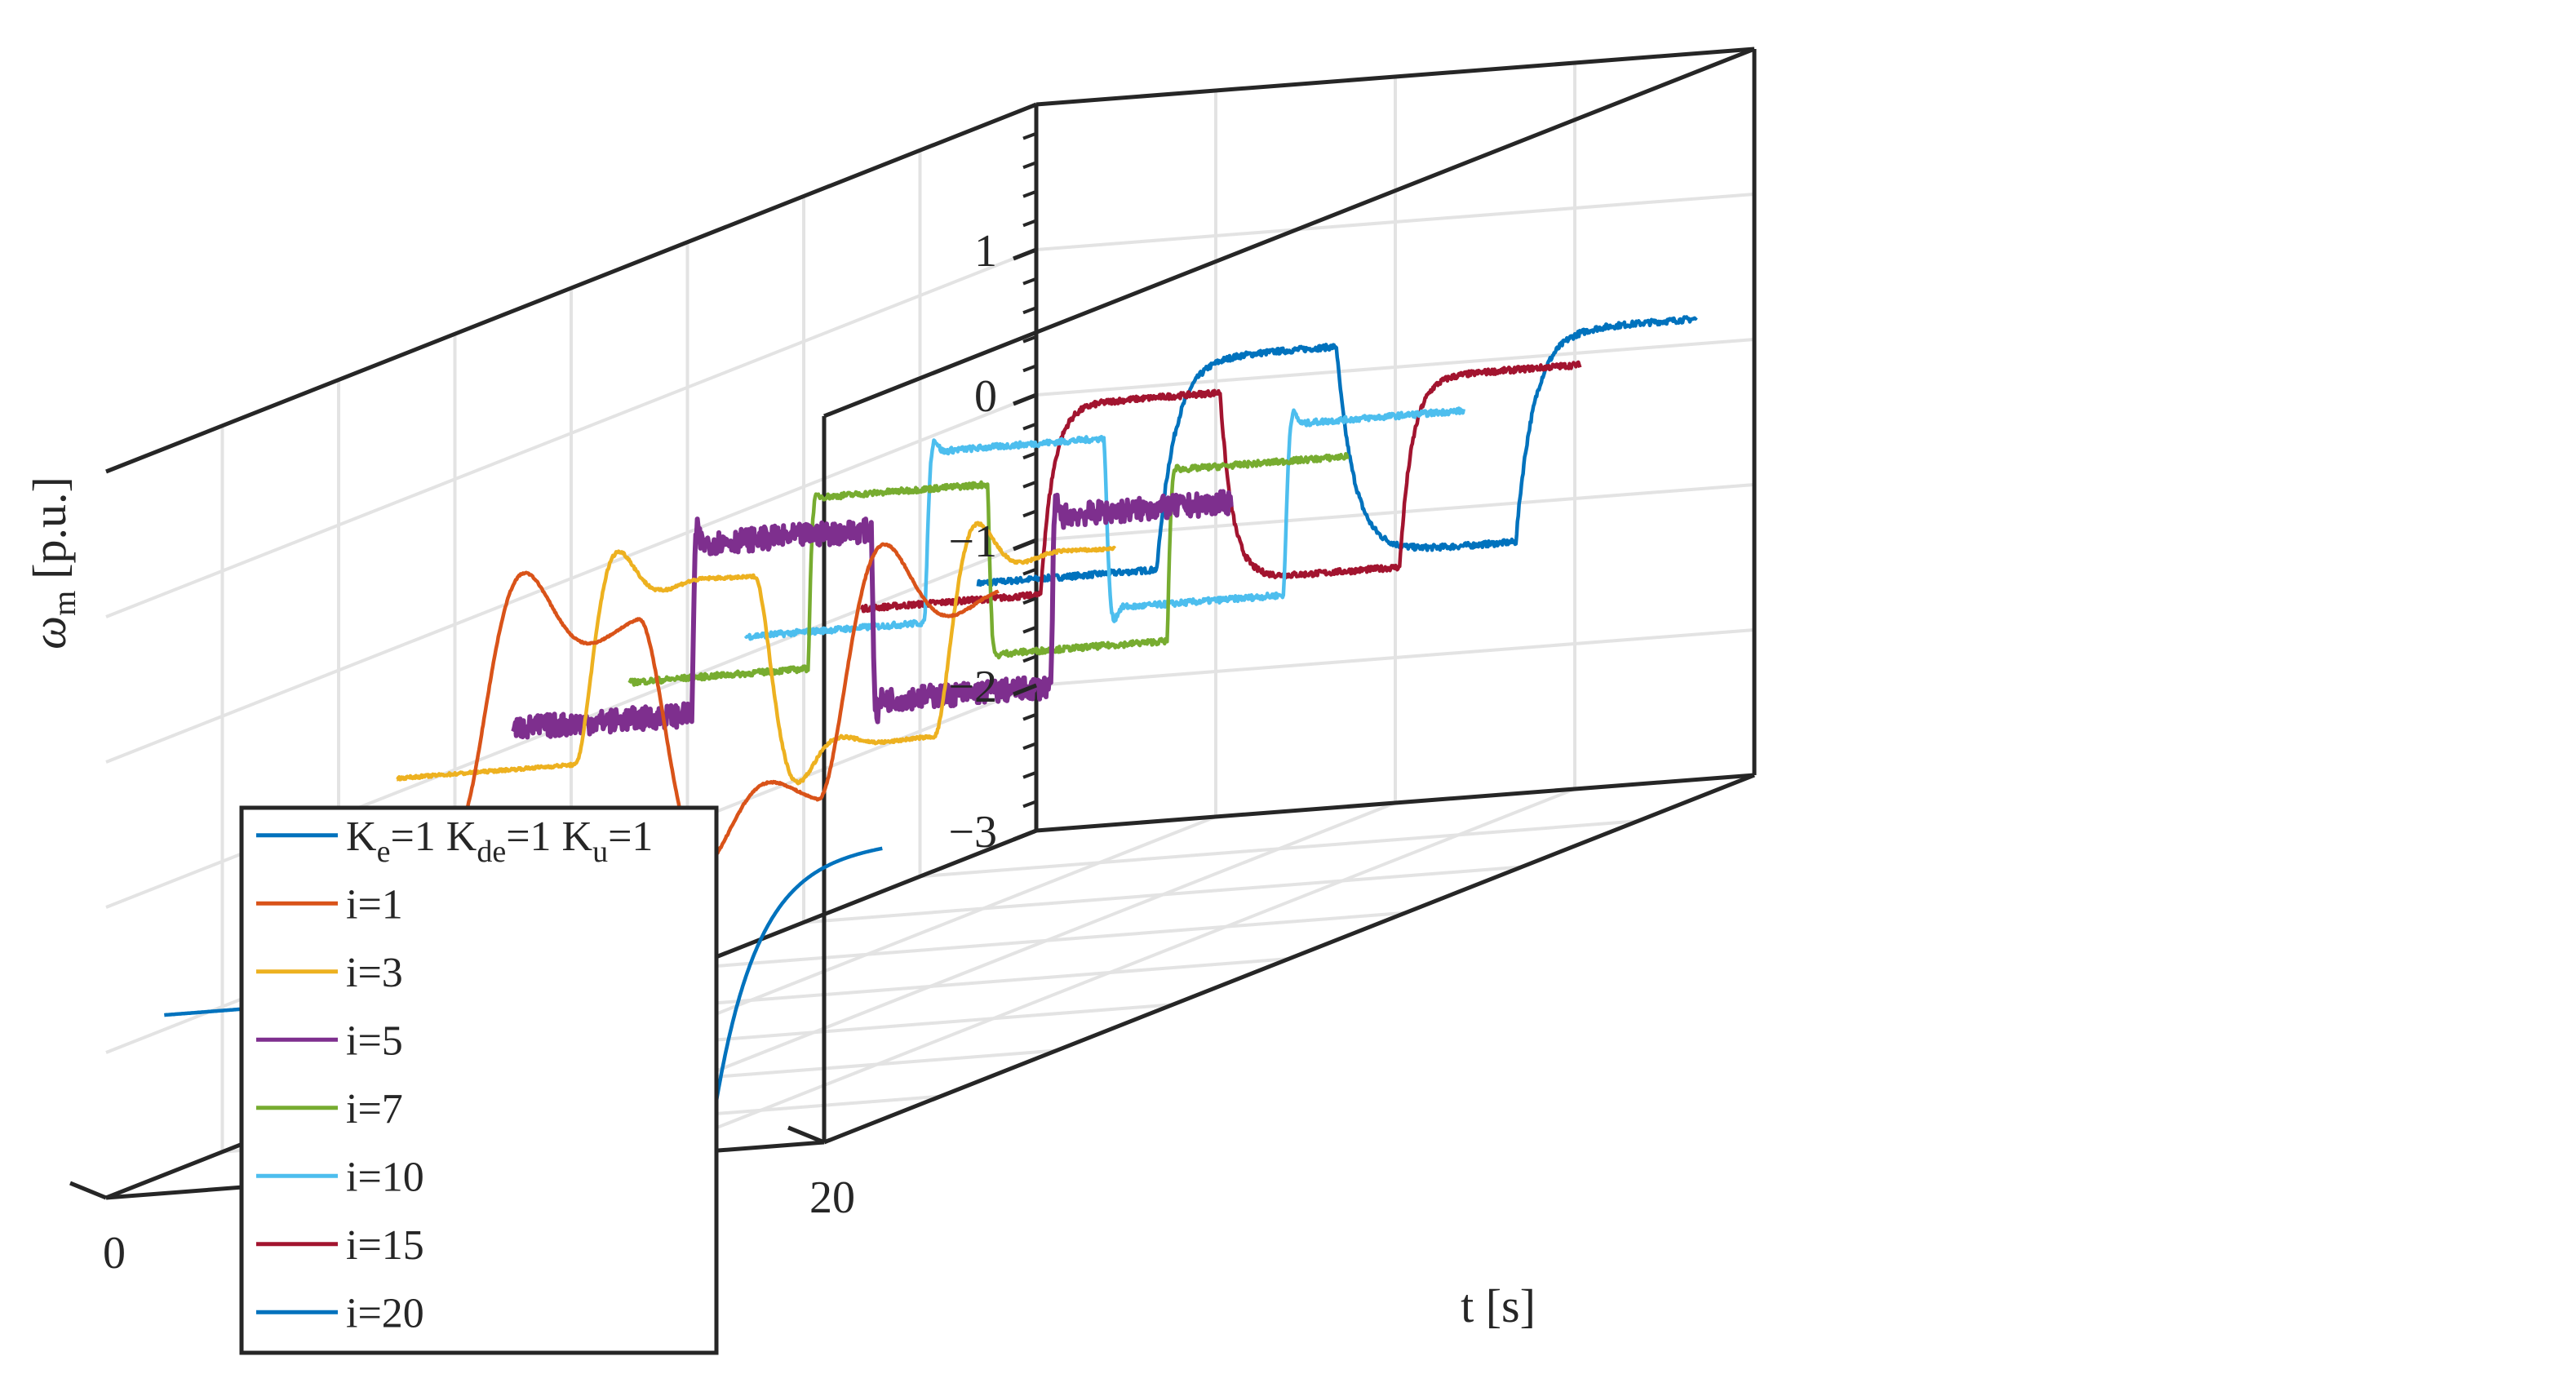 The image size is (2576, 1374). I want to click on legend-label: i=1, so click(374, 905).